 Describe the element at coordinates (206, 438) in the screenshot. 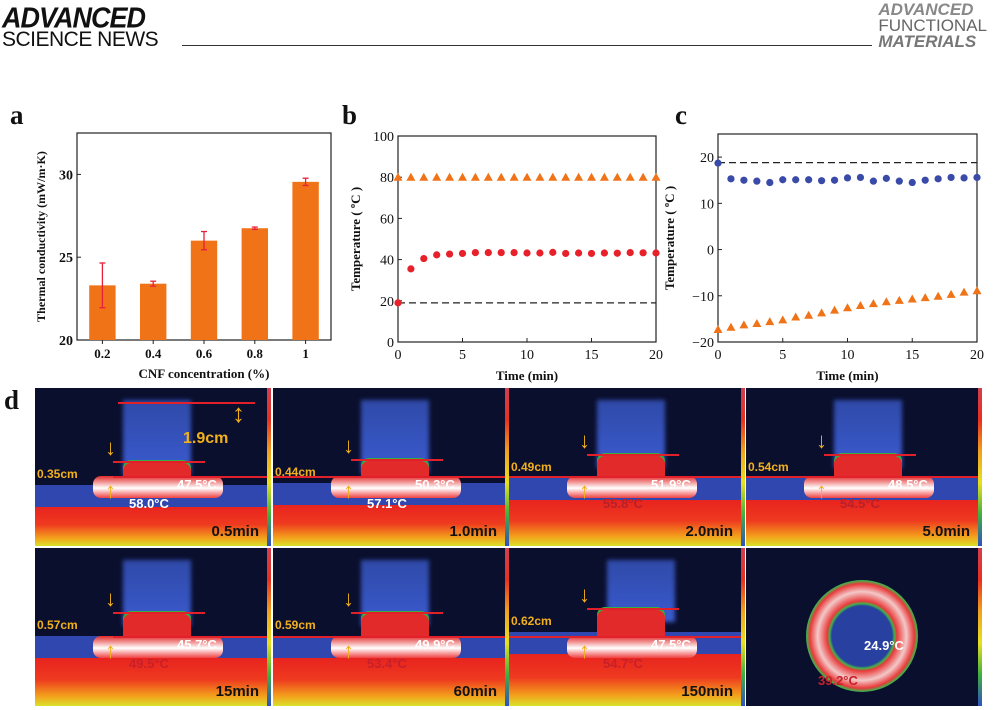

I see `height-label: 1.9cm` at that location.